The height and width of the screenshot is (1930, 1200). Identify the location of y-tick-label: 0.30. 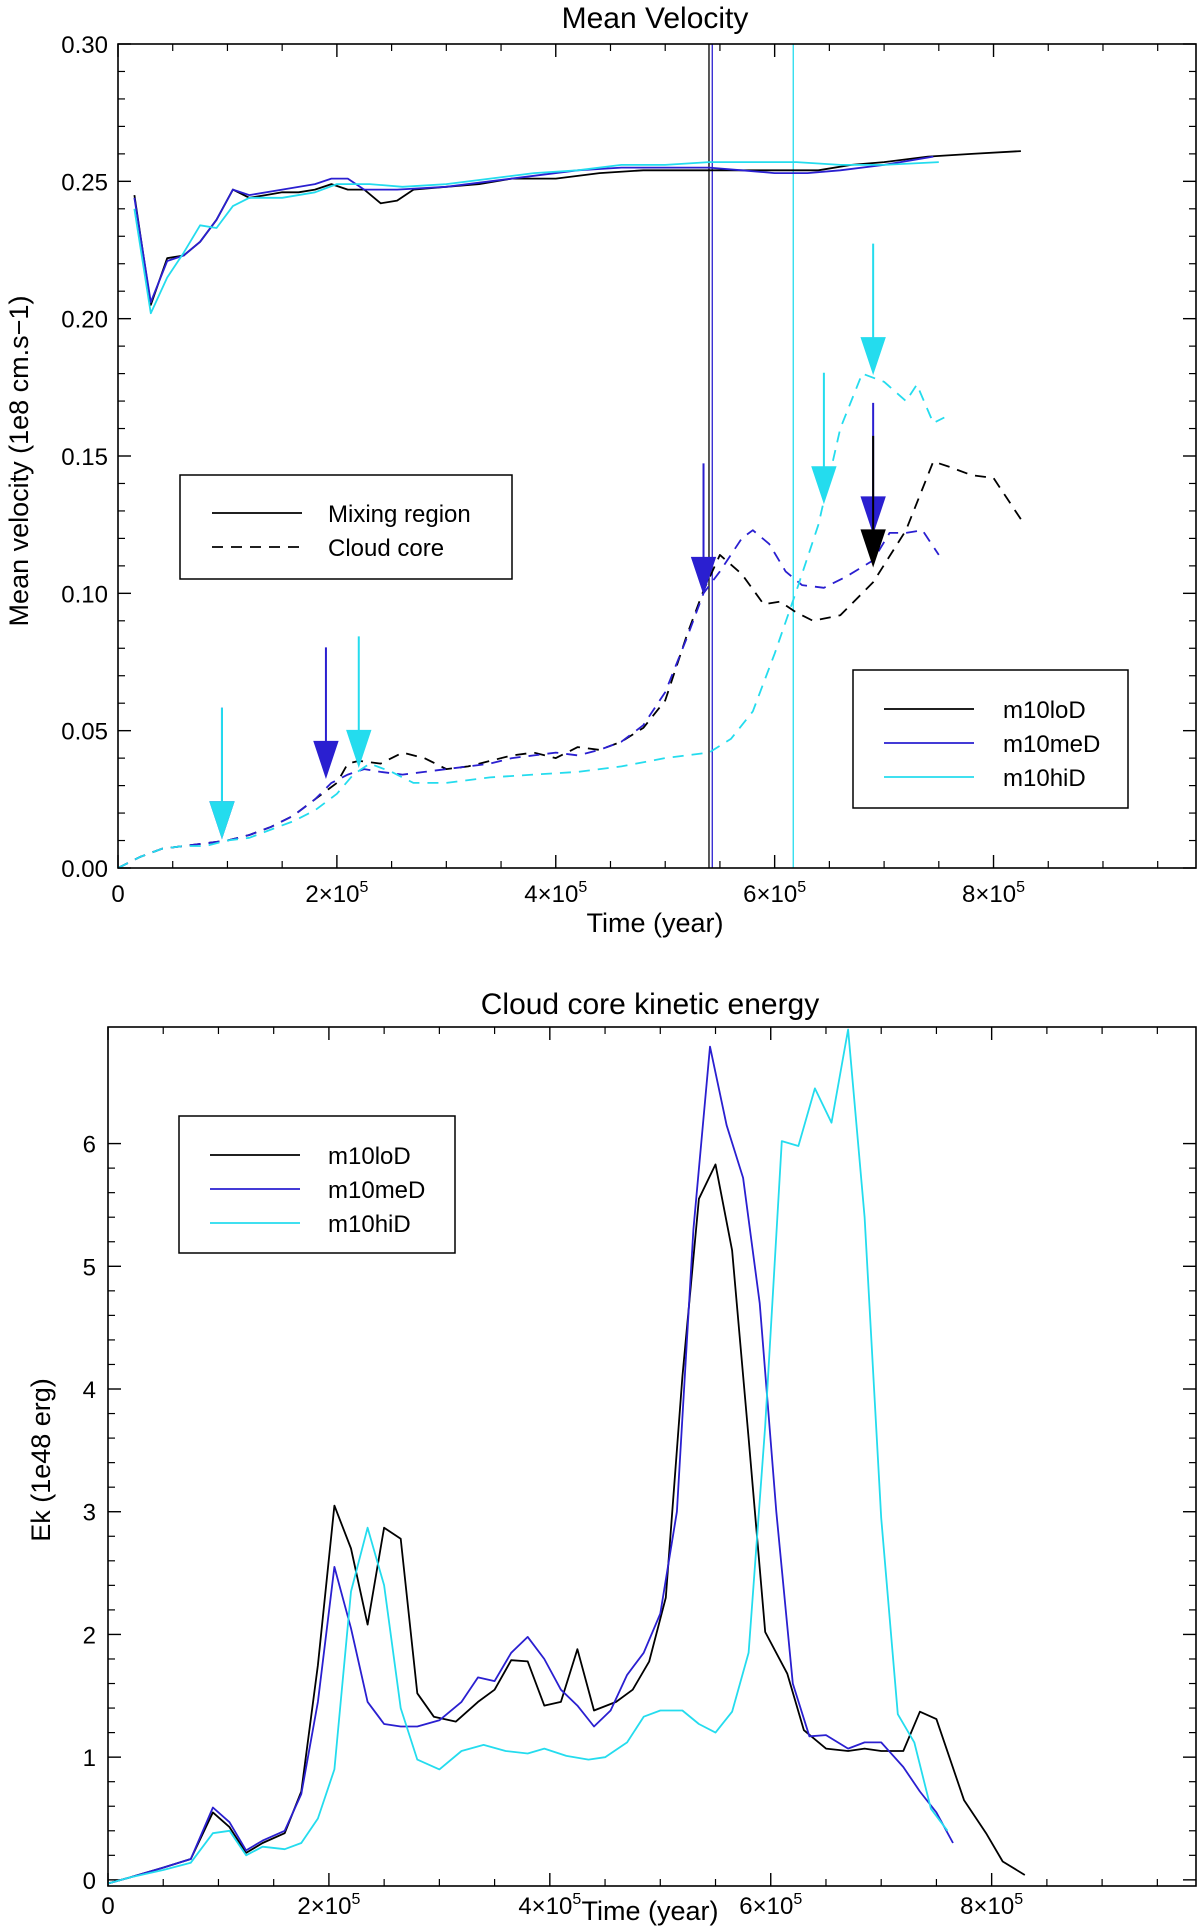
(84, 45).